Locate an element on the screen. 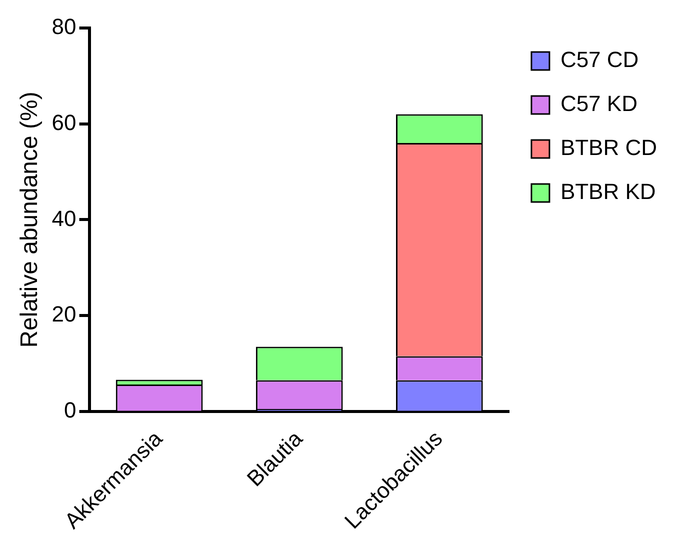 The height and width of the screenshot is (546, 685). y-tick-label: 40 is located at coordinates (64, 218).